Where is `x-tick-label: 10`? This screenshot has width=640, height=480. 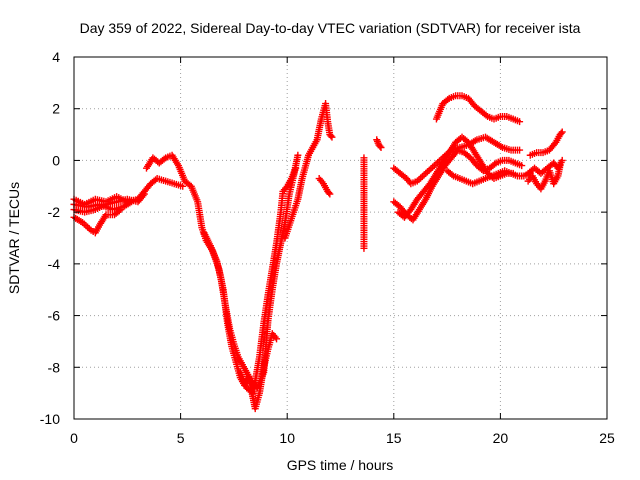 x-tick-label: 10 is located at coordinates (287, 438).